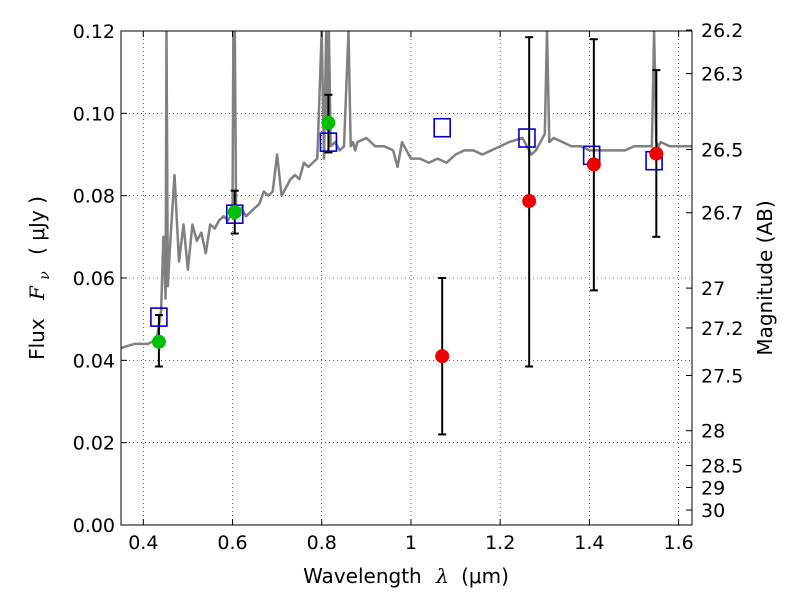  Describe the element at coordinates (94, 361) in the screenshot. I see `y-tick-label: 0.04` at that location.